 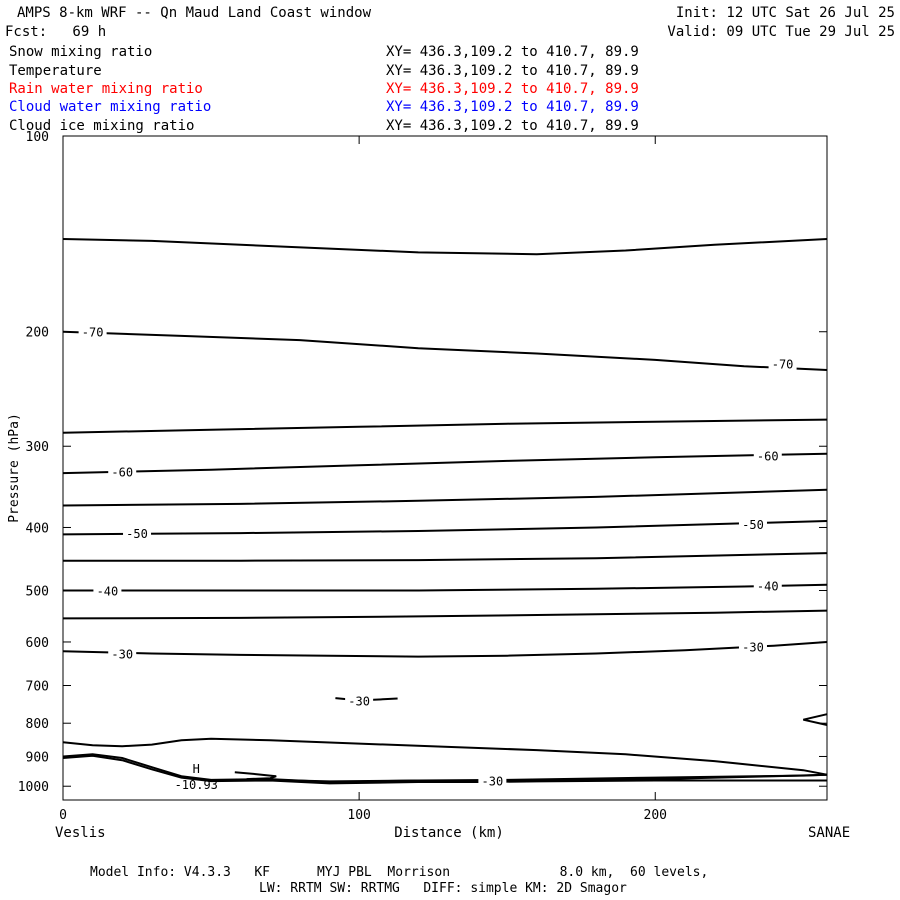 I want to click on y-axis-label: Pressure (hPa), so click(x=14, y=468).